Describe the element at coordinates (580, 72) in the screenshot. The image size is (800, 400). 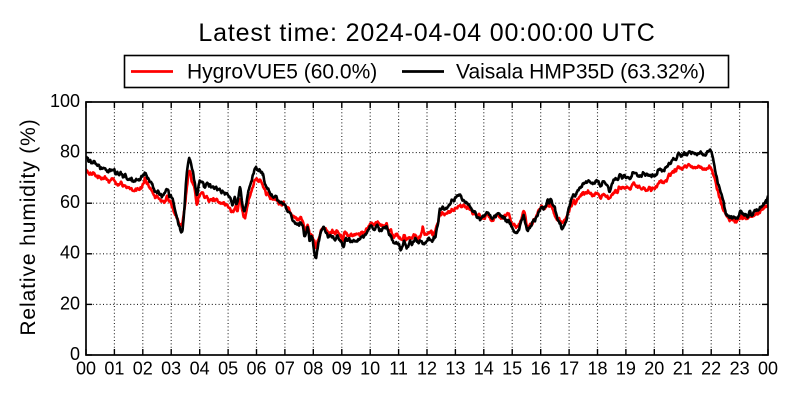
I see `svg-text: Vaisala HMP35D (63.32%)` at that location.